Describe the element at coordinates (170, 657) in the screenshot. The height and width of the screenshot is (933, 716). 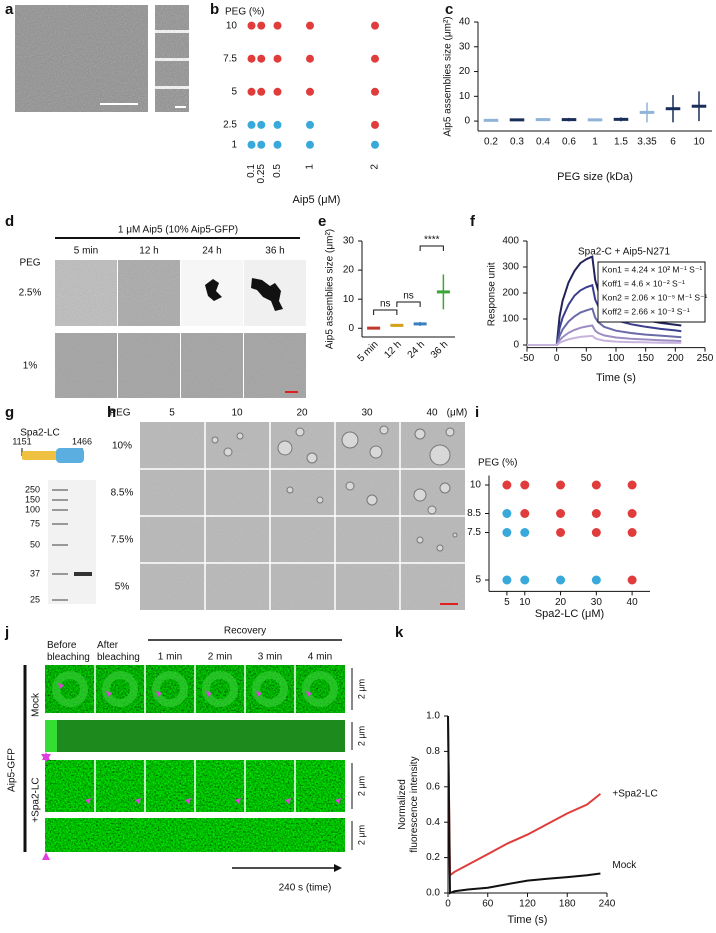
I see `column-label: 1 min` at that location.